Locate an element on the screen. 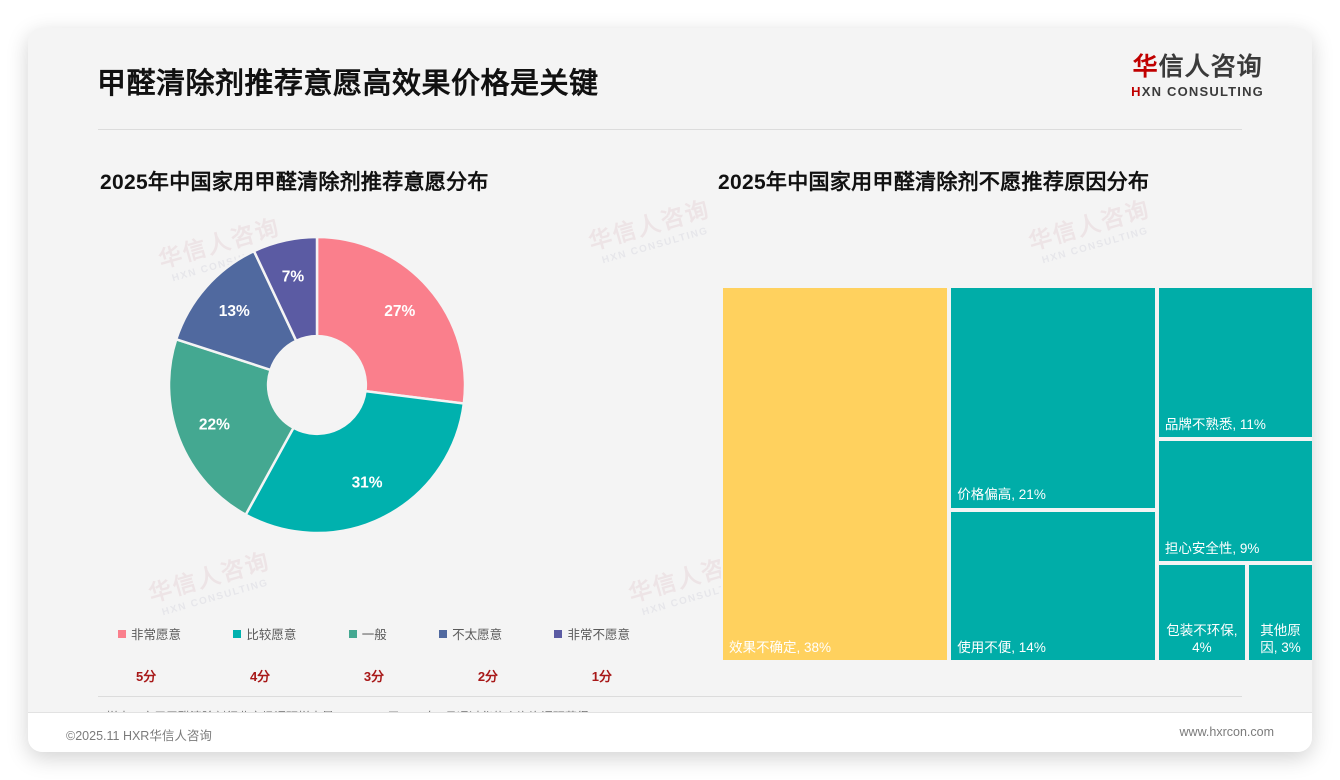 This screenshot has width=1340, height=780. legend-item-label: 比较愿意 is located at coordinates (271, 635).